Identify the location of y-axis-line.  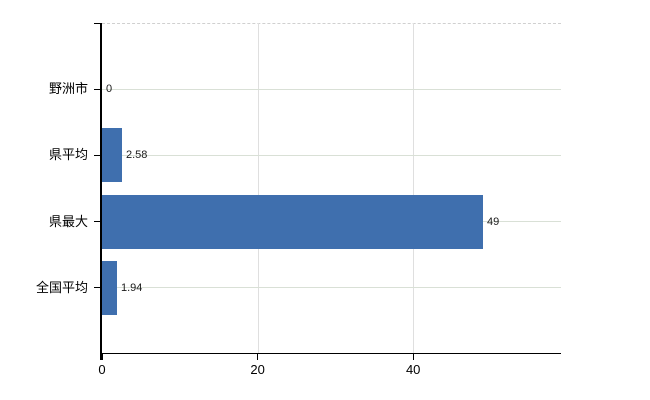
(101, 191).